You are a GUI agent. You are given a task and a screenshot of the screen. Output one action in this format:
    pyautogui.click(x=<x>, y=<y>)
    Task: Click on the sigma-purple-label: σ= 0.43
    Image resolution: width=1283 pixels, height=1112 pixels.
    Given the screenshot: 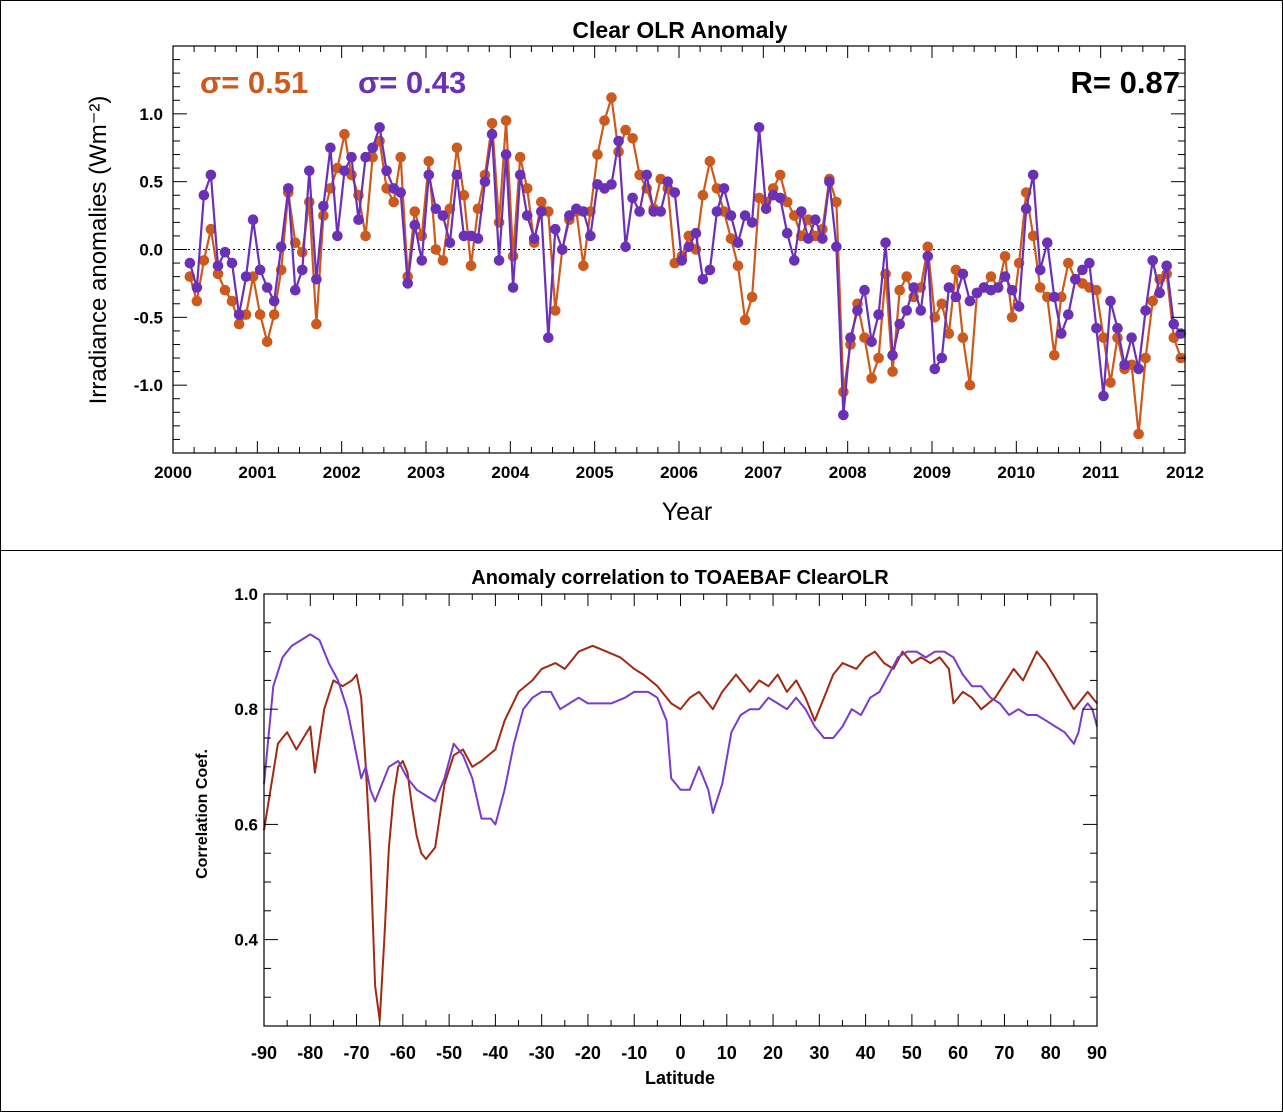 What is the action you would take?
    pyautogui.click(x=412, y=82)
    